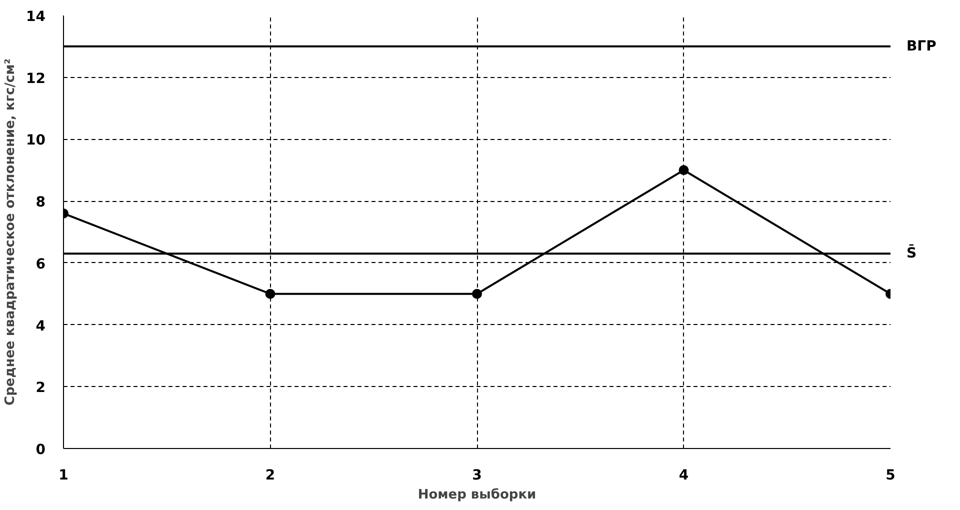 Image resolution: width=960 pixels, height=510 pixels. Describe the element at coordinates (270, 476) in the screenshot. I see `x-tick-label: 2` at that location.